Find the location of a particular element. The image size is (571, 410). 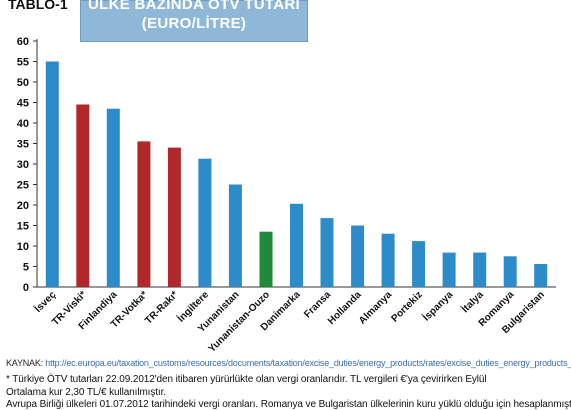

source-label: KAYNAK: is located at coordinates (24, 363).